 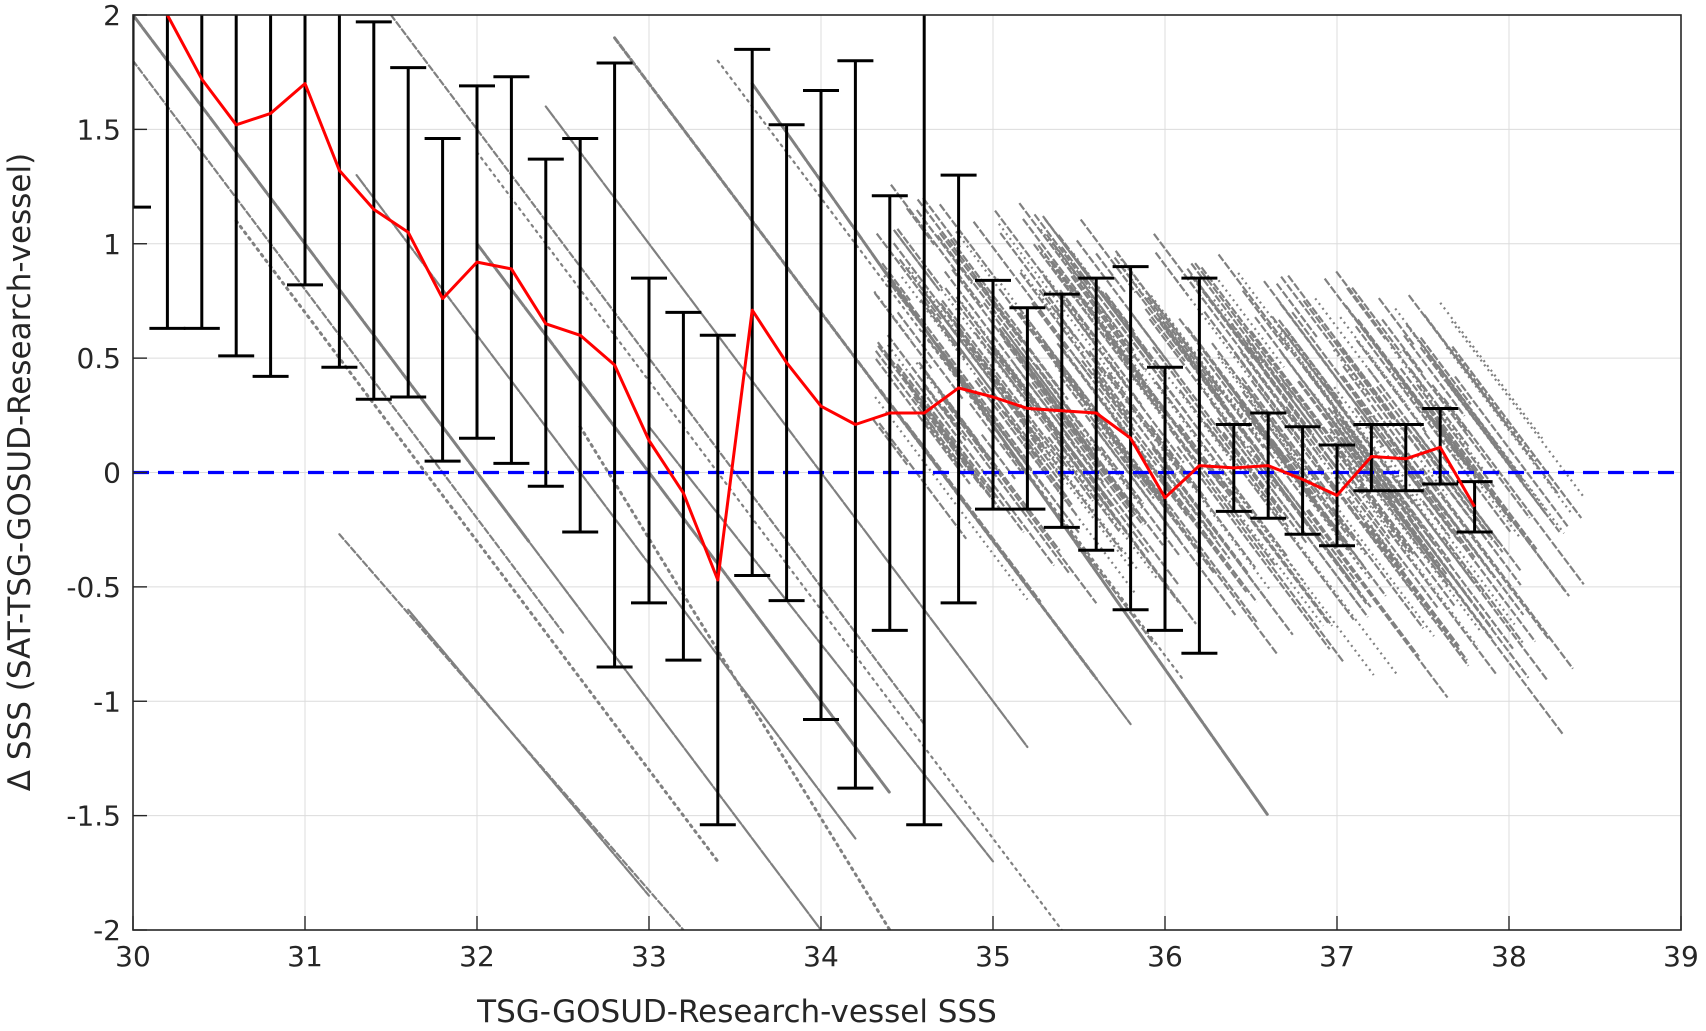 I want to click on x-axis-ticks: 30 31 32 33 34 35 36 37 38 39, so click(x=907, y=944).